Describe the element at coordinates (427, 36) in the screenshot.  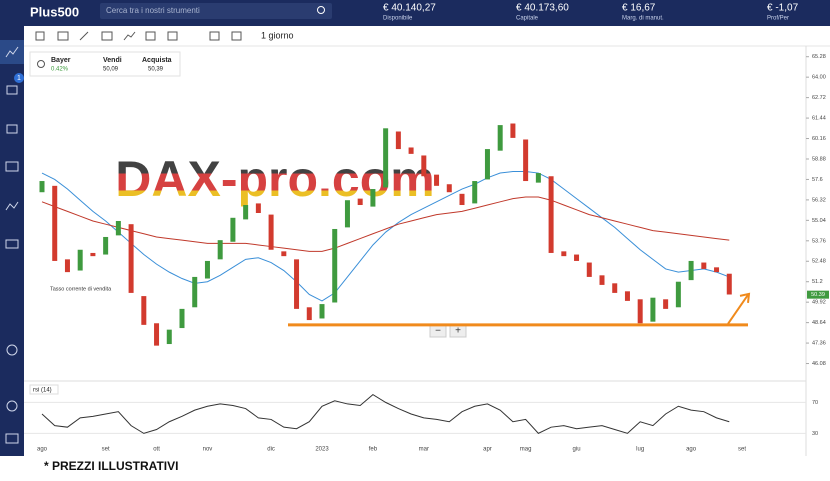
I see `toolbar` at that location.